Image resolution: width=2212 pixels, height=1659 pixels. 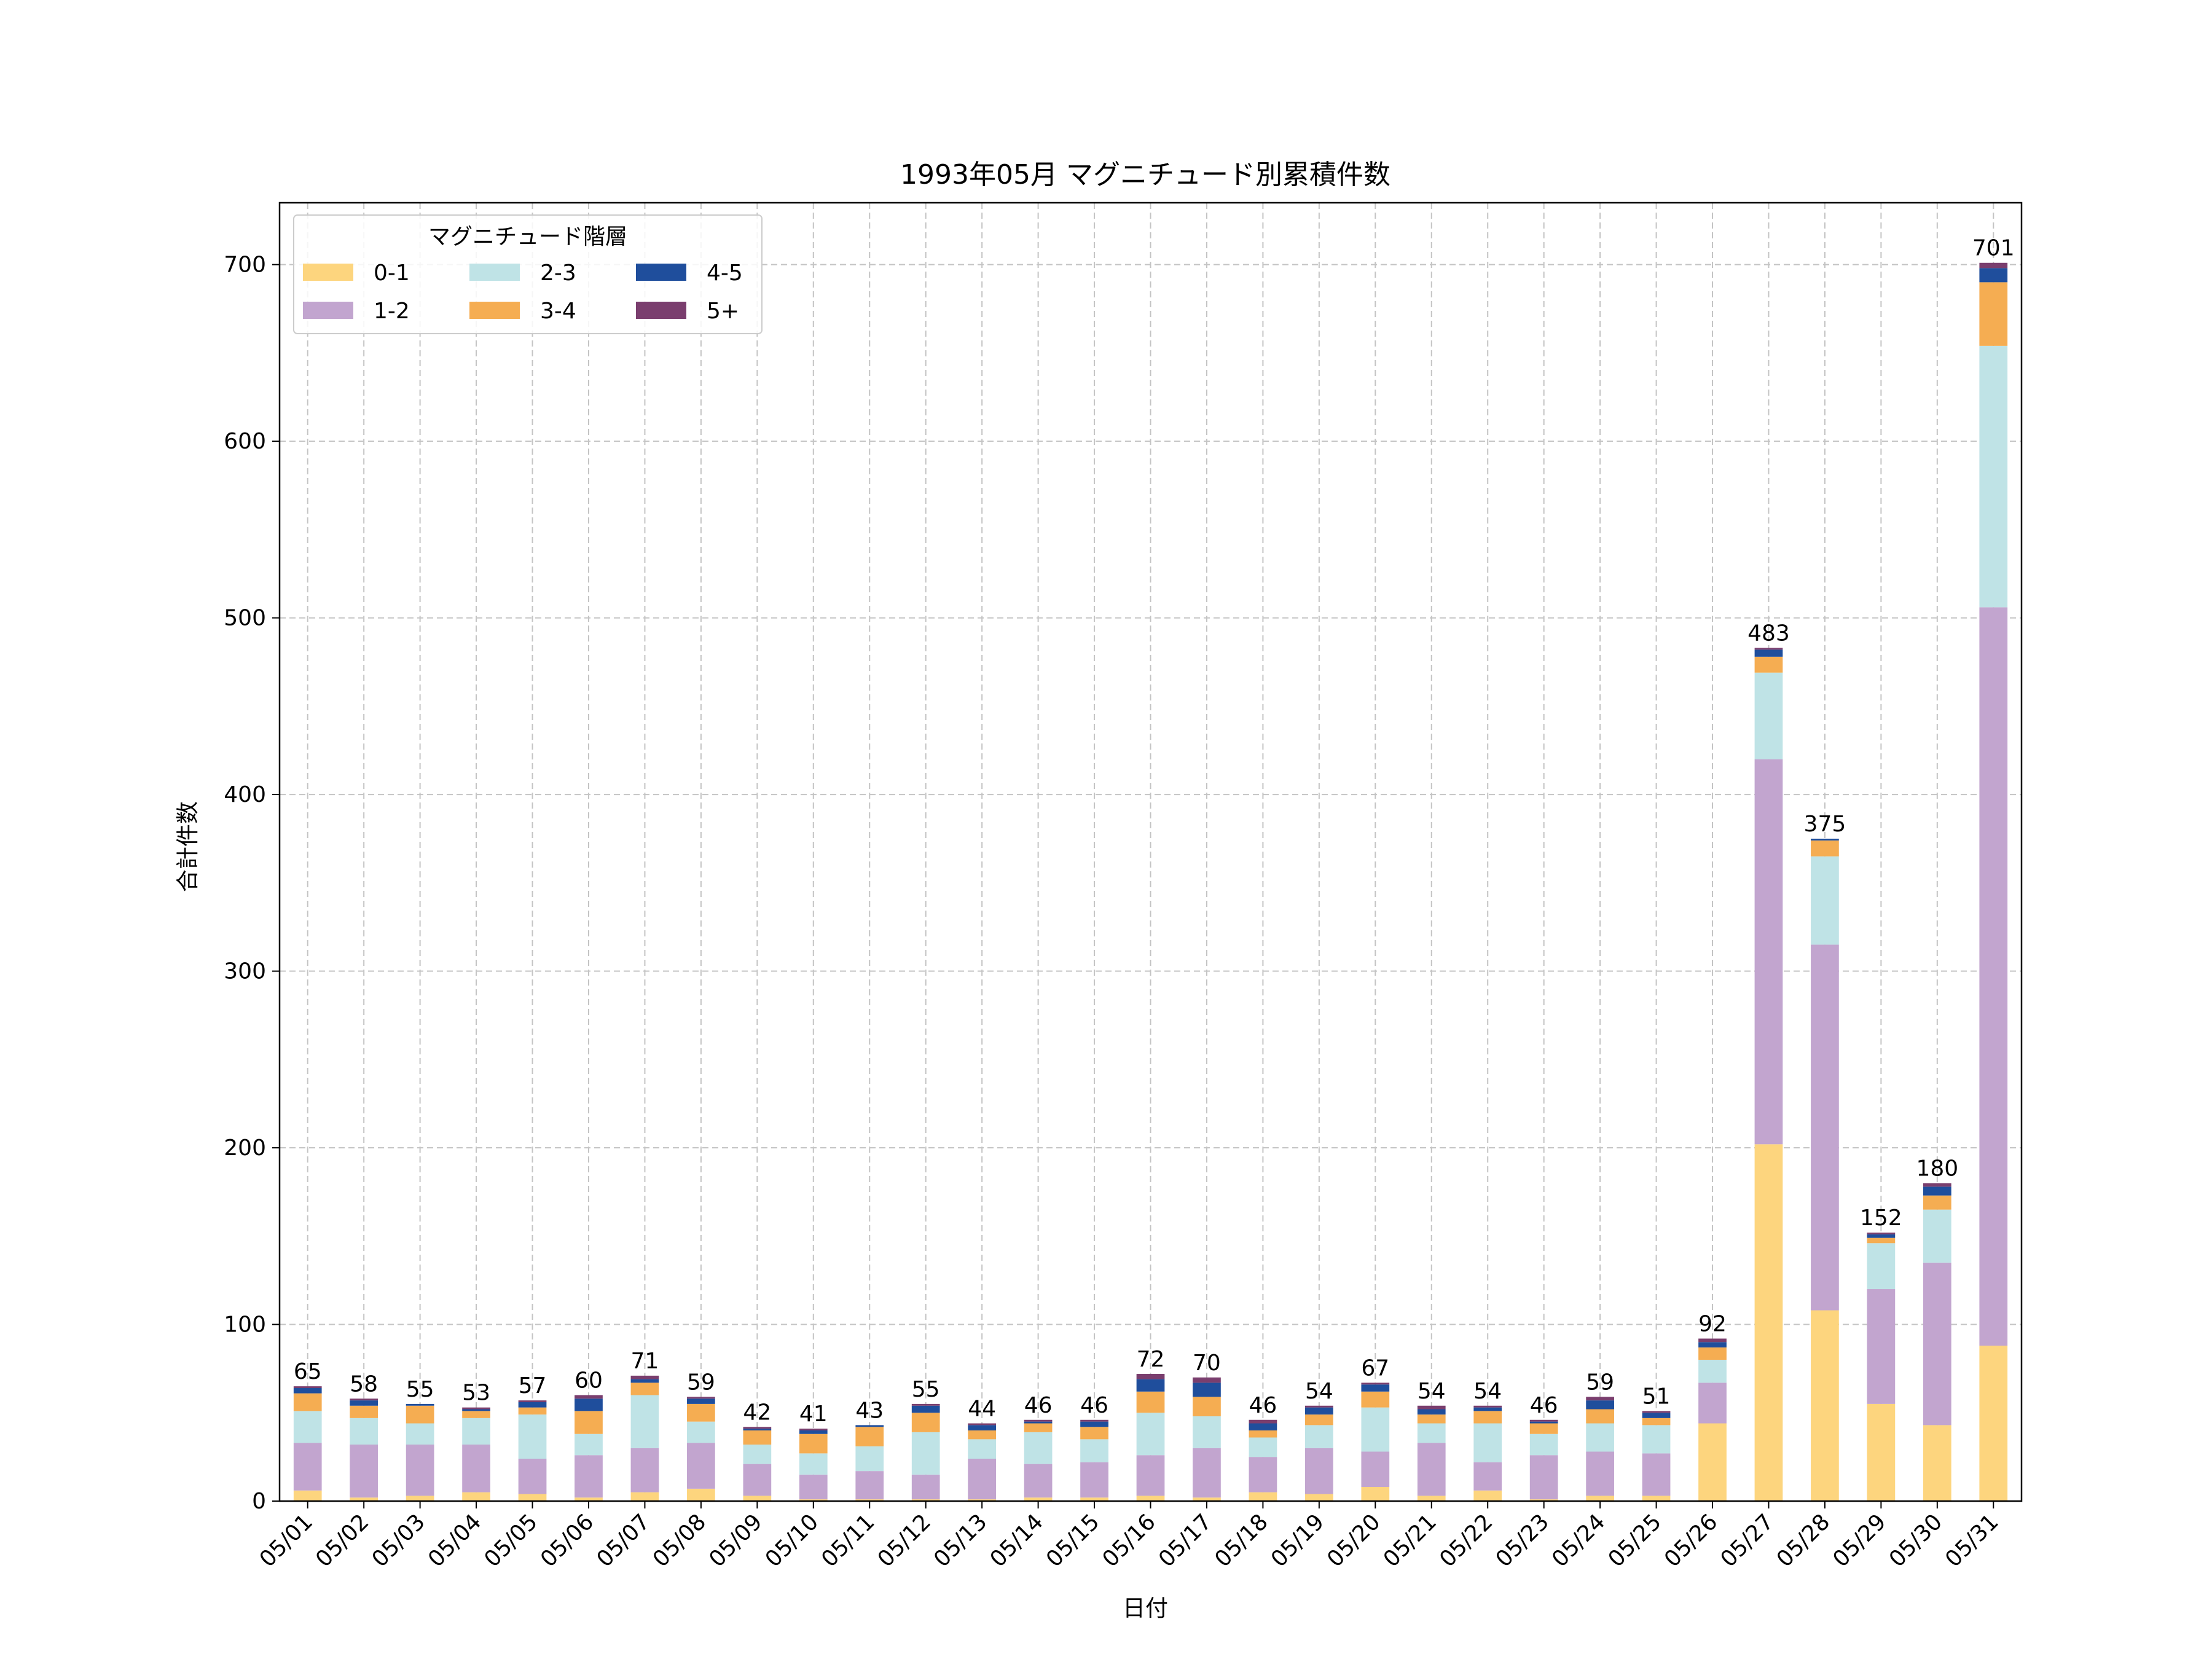 What do you see at coordinates (528, 274) in the screenshot?
I see `legend: マグニチュード階層 0-1 1-2 2-3 3-4 4-5 5+` at bounding box center [528, 274].